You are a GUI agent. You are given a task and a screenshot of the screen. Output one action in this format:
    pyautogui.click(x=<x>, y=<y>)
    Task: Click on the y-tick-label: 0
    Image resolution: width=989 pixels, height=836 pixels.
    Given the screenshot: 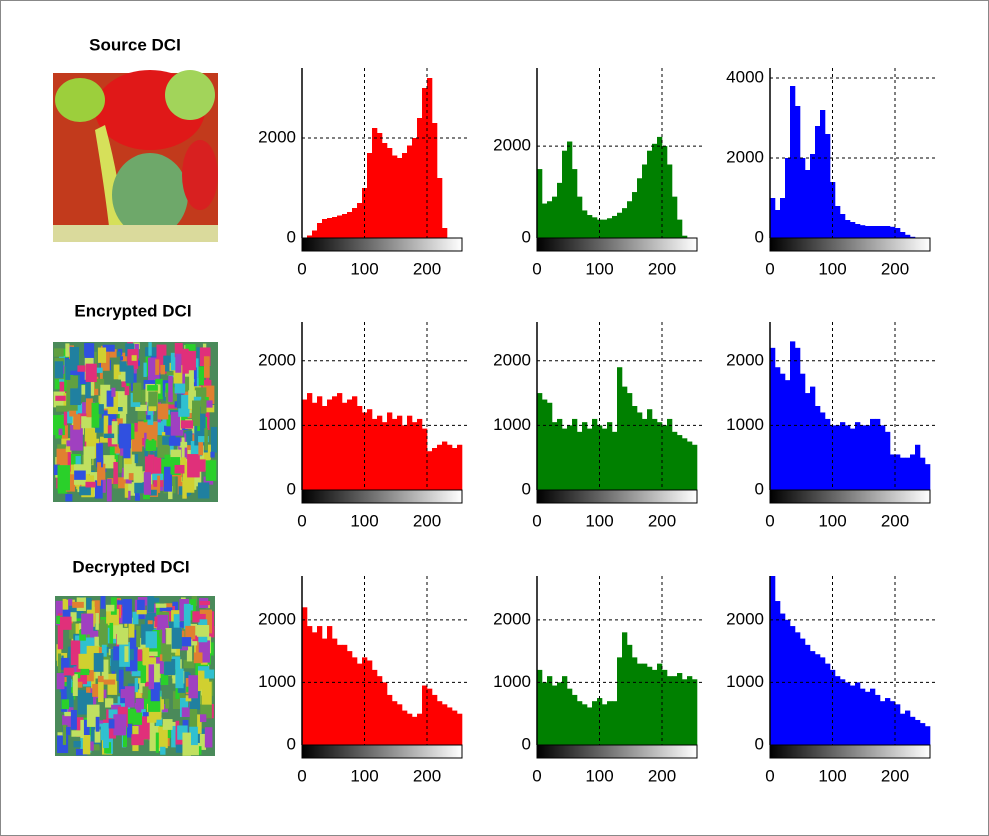 What is the action you would take?
    pyautogui.click(x=759, y=488)
    